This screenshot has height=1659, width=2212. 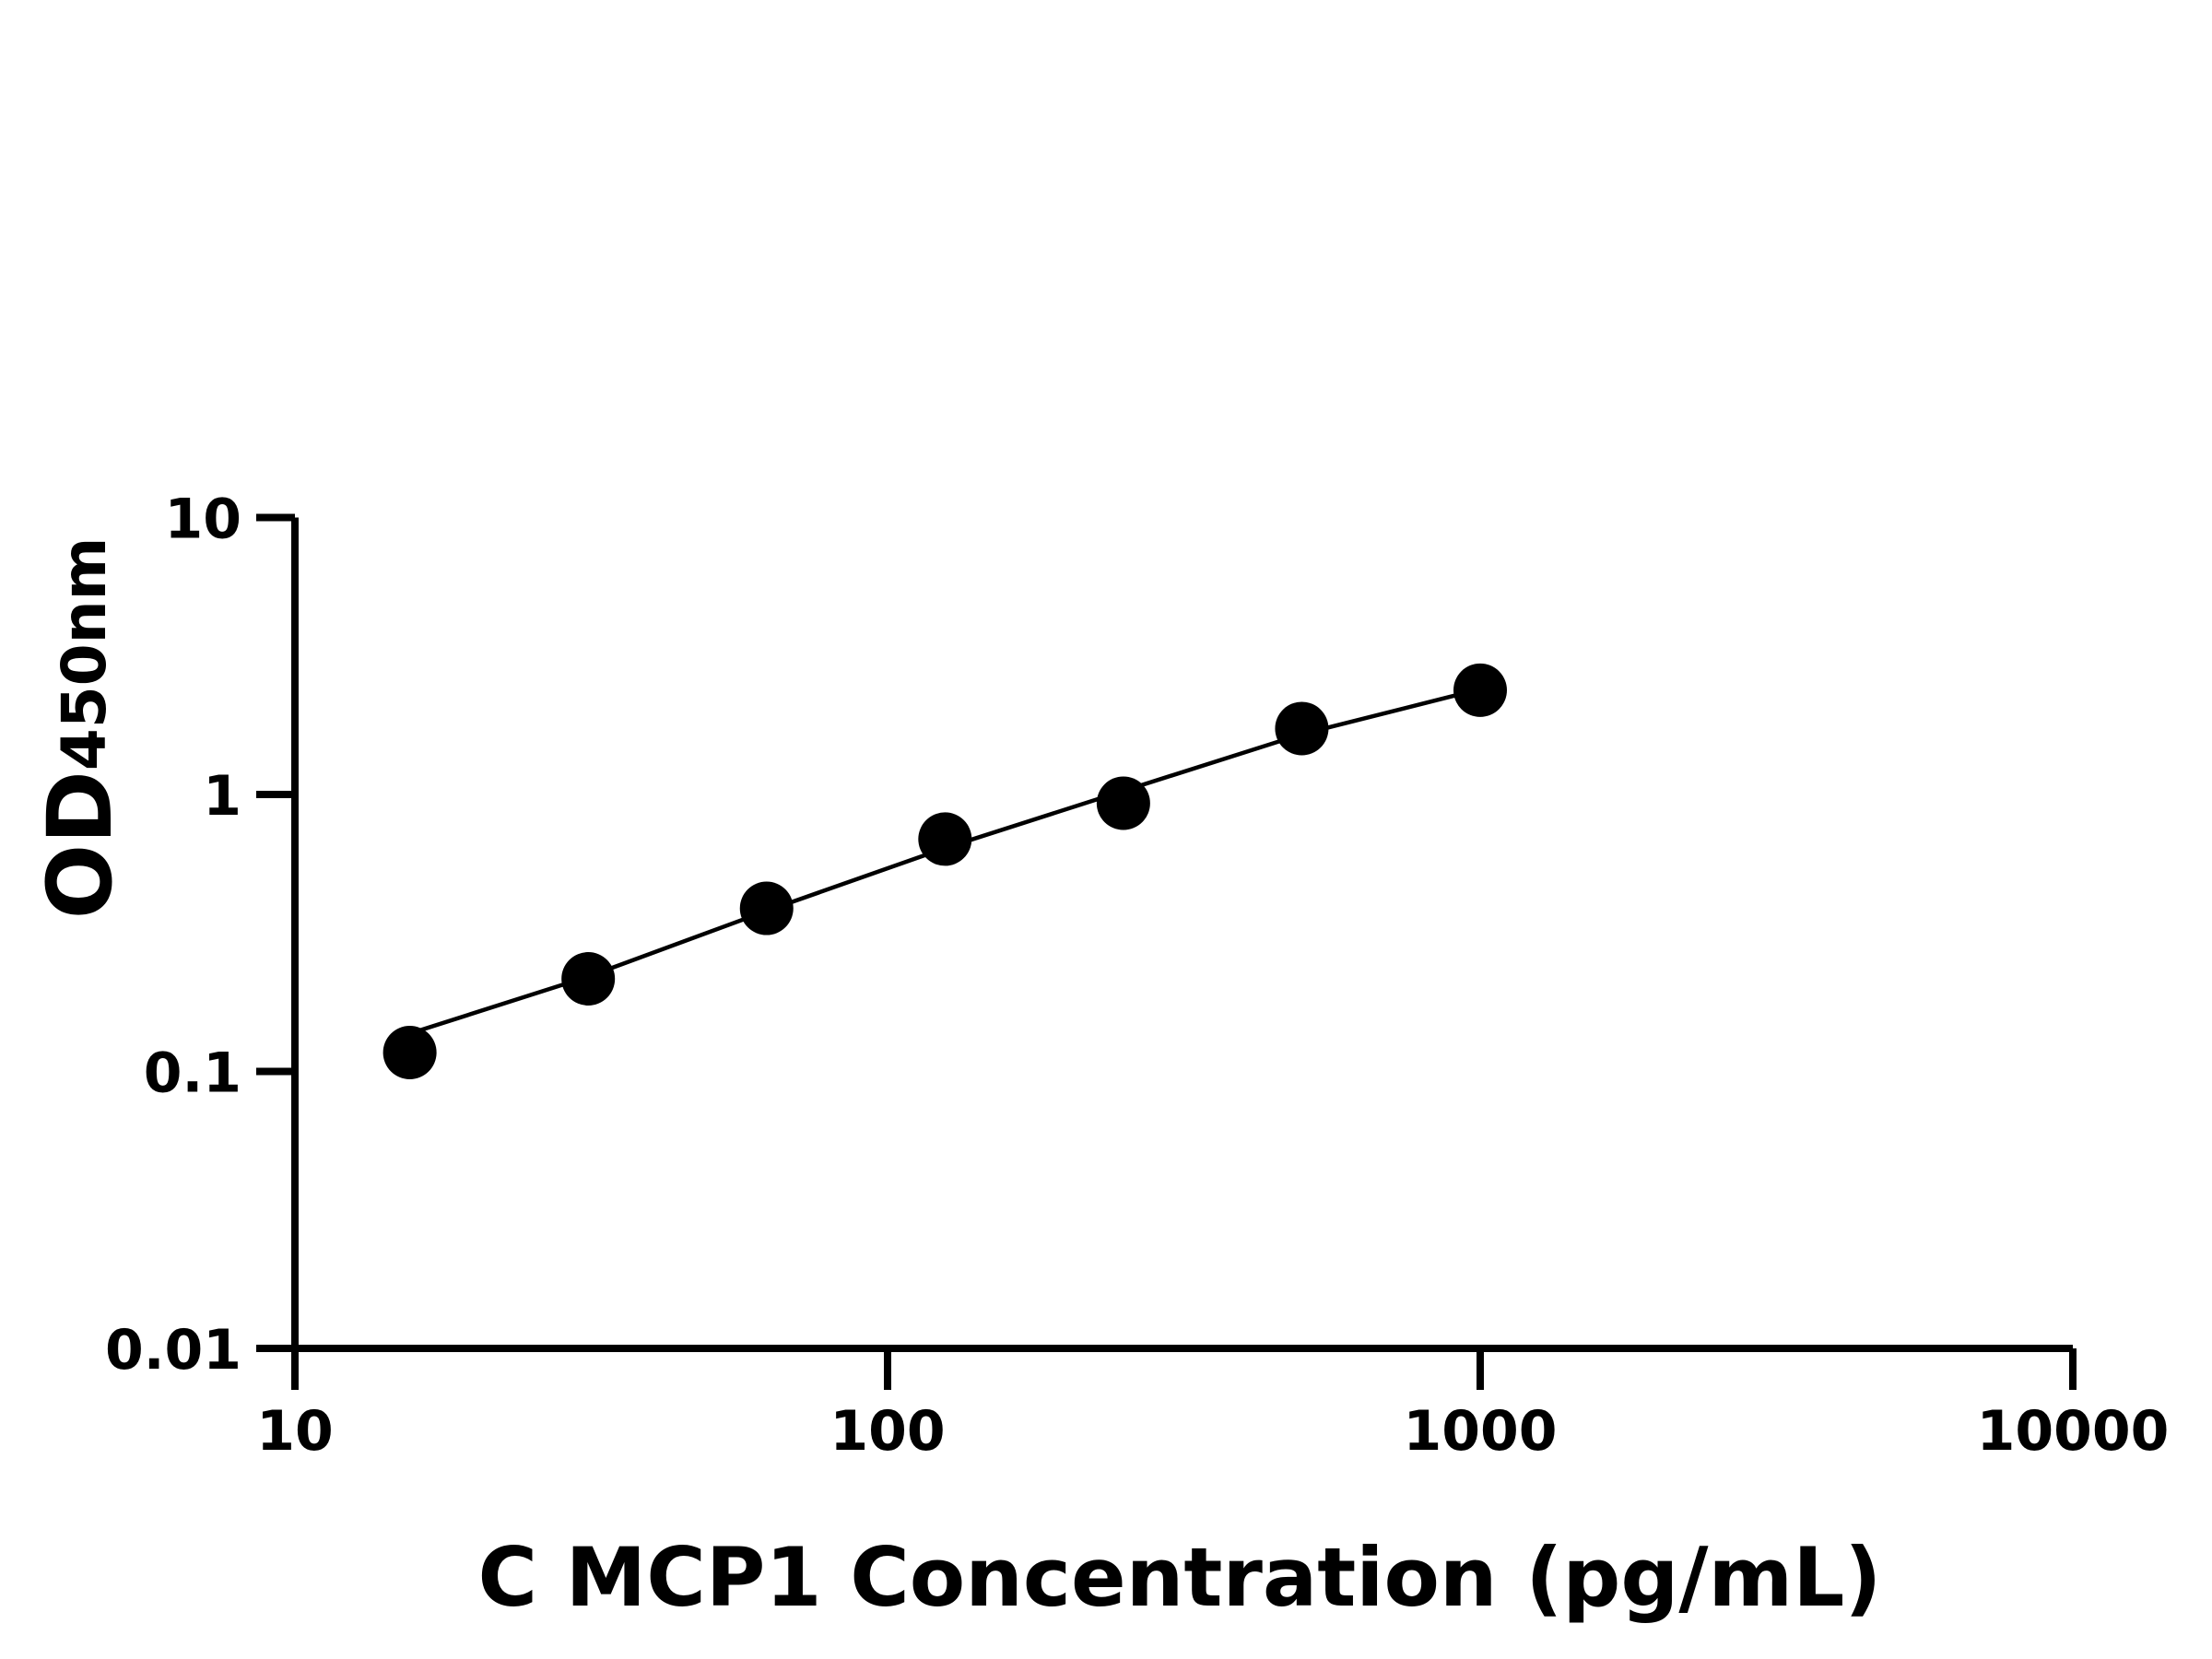 What do you see at coordinates (887, 1431) in the screenshot?
I see `x-tick-label: 100` at bounding box center [887, 1431].